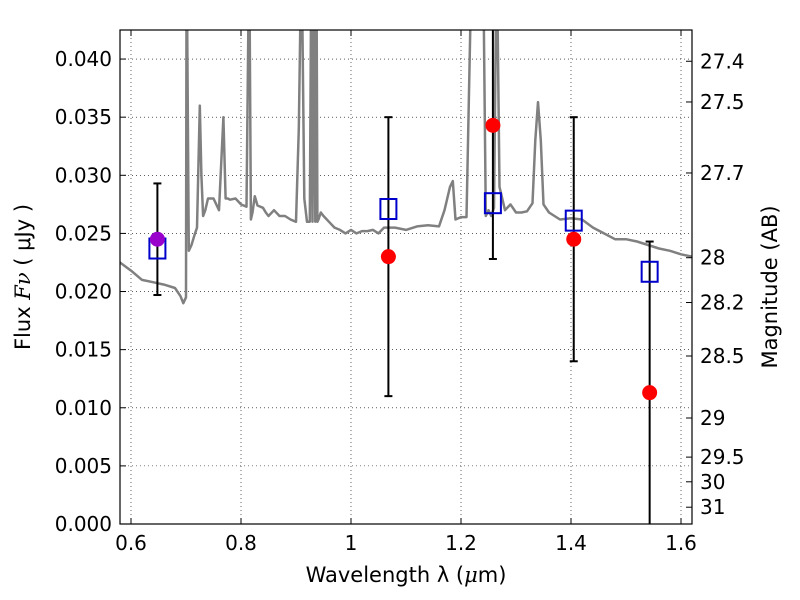 Image resolution: width=800 pixels, height=600 pixels. What do you see at coordinates (571, 543) in the screenshot?
I see `x-tick-label: 1.4` at bounding box center [571, 543].